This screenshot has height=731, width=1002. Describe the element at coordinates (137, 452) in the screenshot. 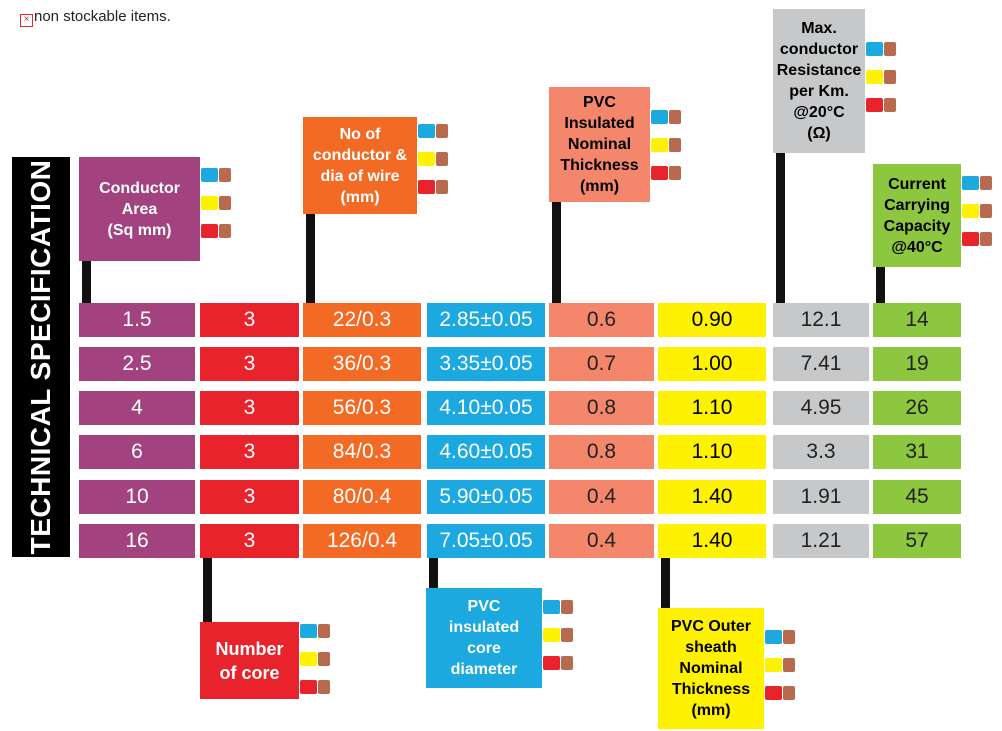

I see `cell-conductor-area: 6` at that location.